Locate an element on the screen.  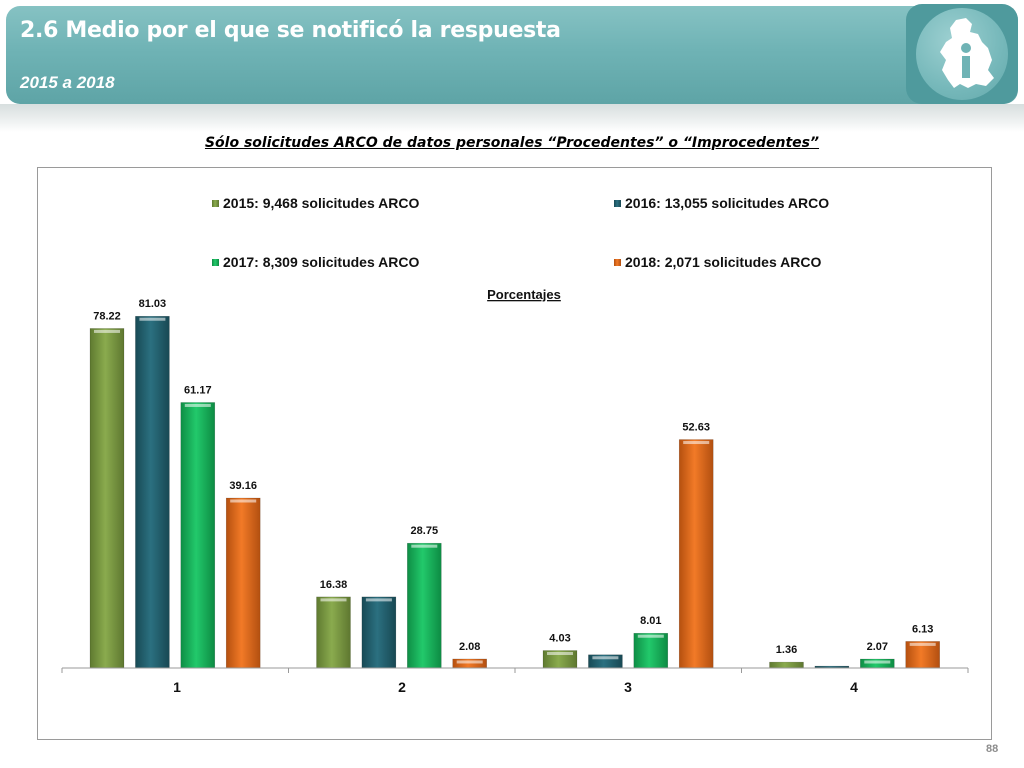
data-label-2017-cat-4: 2.07 is located at coordinates (877, 647).